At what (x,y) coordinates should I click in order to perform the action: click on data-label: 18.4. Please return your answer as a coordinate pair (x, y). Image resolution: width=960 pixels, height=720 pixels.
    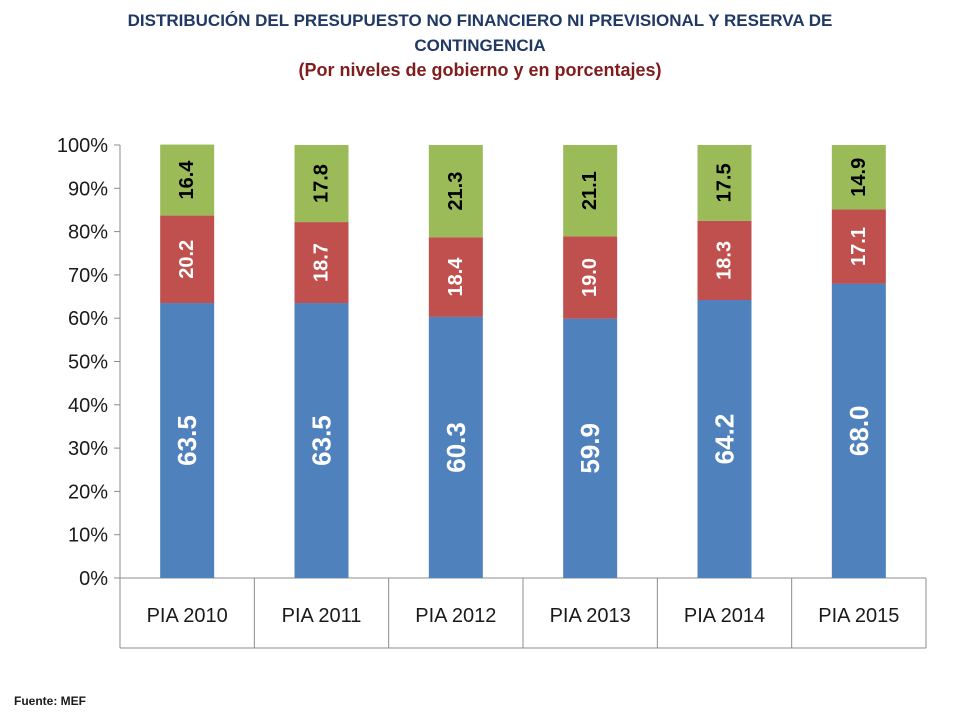
    Looking at the image, I should click on (456, 277).